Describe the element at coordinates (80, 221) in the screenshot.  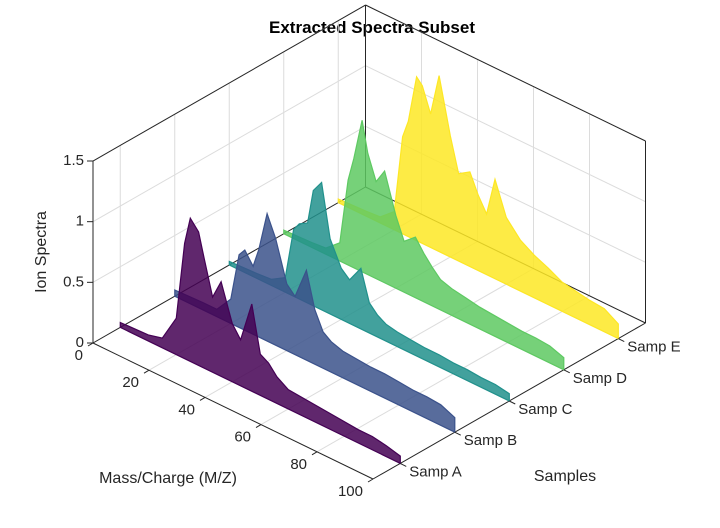
I see `z-tick-label: 1` at that location.